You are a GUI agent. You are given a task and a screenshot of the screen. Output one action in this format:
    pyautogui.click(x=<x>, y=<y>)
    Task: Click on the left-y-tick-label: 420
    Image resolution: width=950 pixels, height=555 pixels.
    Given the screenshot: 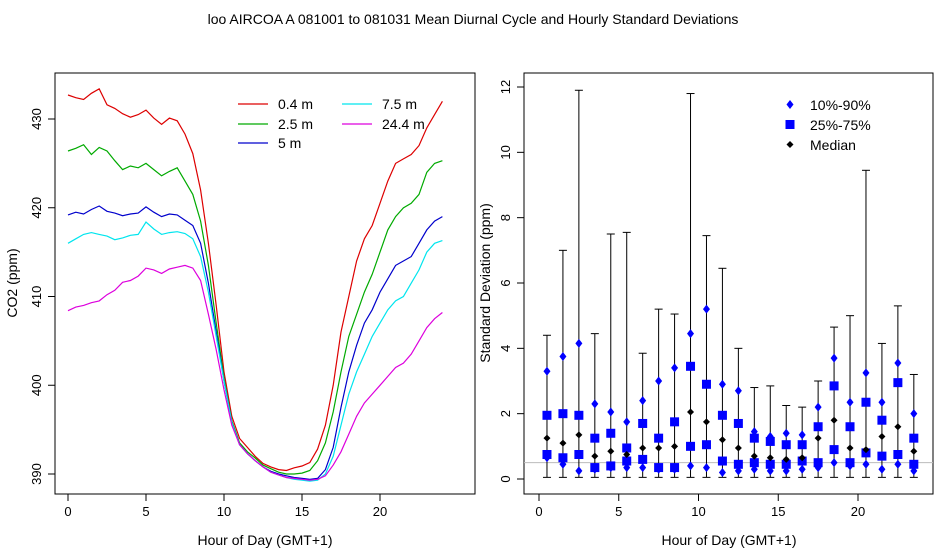 What is the action you would take?
    pyautogui.click(x=36, y=208)
    